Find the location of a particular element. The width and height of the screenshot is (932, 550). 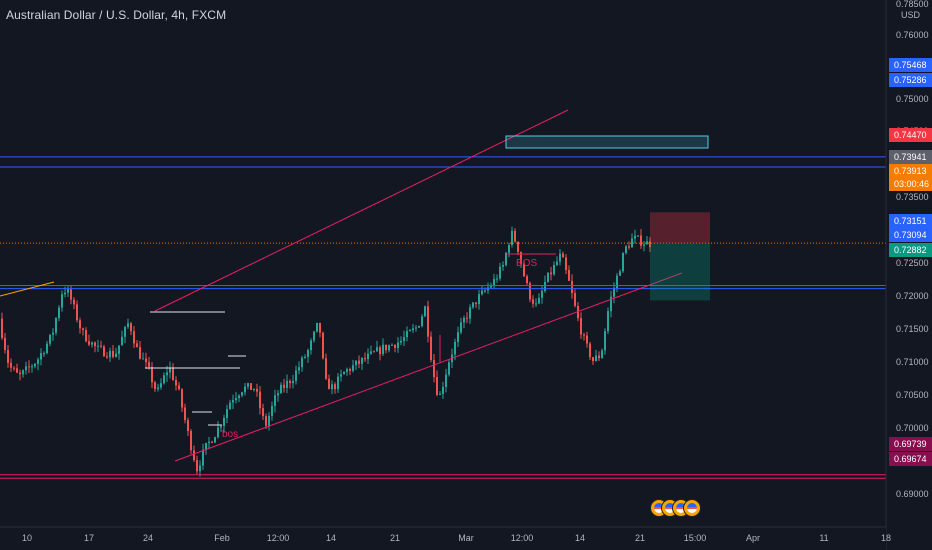

us-flag-event-icon is located at coordinates (692, 508).